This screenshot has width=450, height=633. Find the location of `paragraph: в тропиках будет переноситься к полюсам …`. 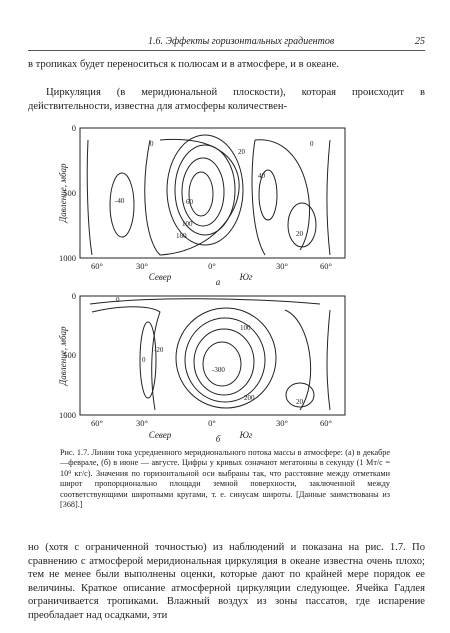

paragraph: в тропиках будет переноситься к полюсам … is located at coordinates (184, 64).